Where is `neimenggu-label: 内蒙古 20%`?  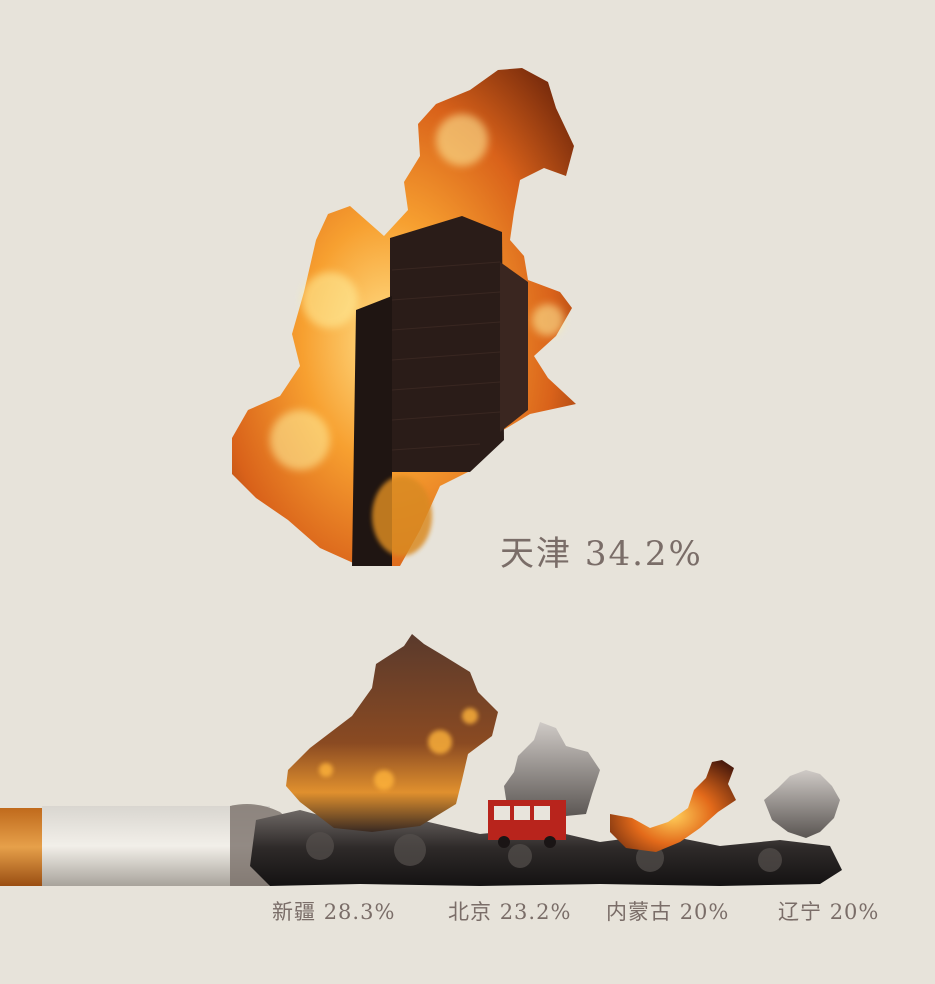
neimenggu-label: 内蒙古 20% is located at coordinates (667, 911).